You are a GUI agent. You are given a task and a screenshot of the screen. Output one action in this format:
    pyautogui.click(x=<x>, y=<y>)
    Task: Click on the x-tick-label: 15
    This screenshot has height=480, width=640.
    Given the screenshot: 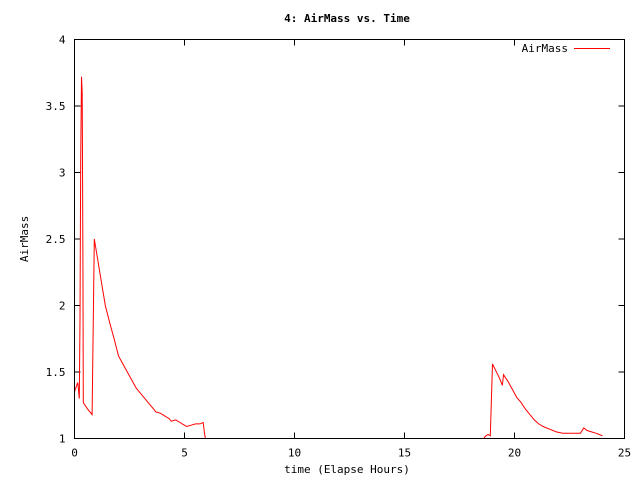 What is the action you would take?
    pyautogui.click(x=404, y=453)
    